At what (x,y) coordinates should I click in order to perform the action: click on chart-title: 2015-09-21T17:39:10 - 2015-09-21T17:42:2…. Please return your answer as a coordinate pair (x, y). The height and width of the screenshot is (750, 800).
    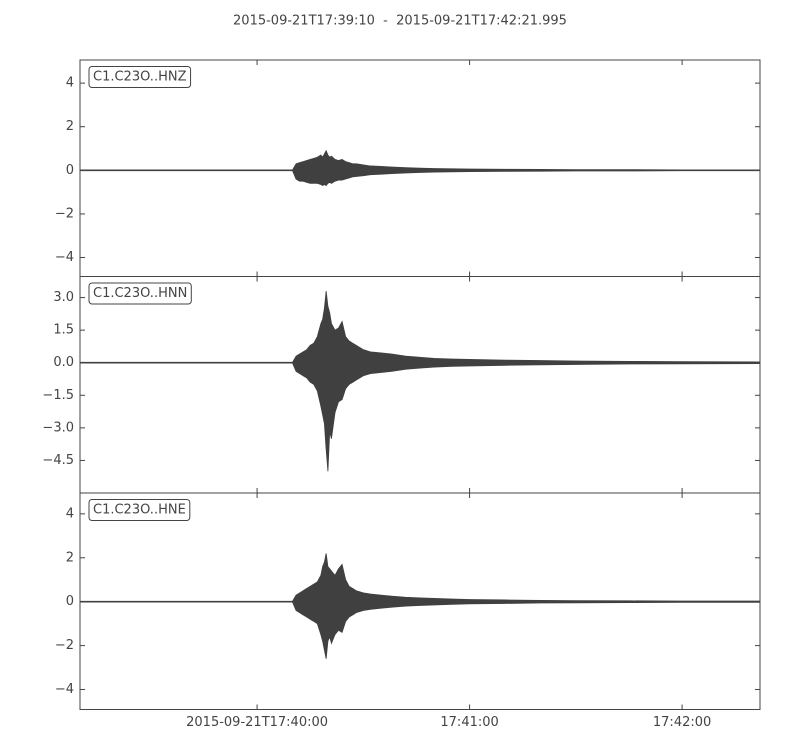
    Looking at the image, I should click on (400, 21).